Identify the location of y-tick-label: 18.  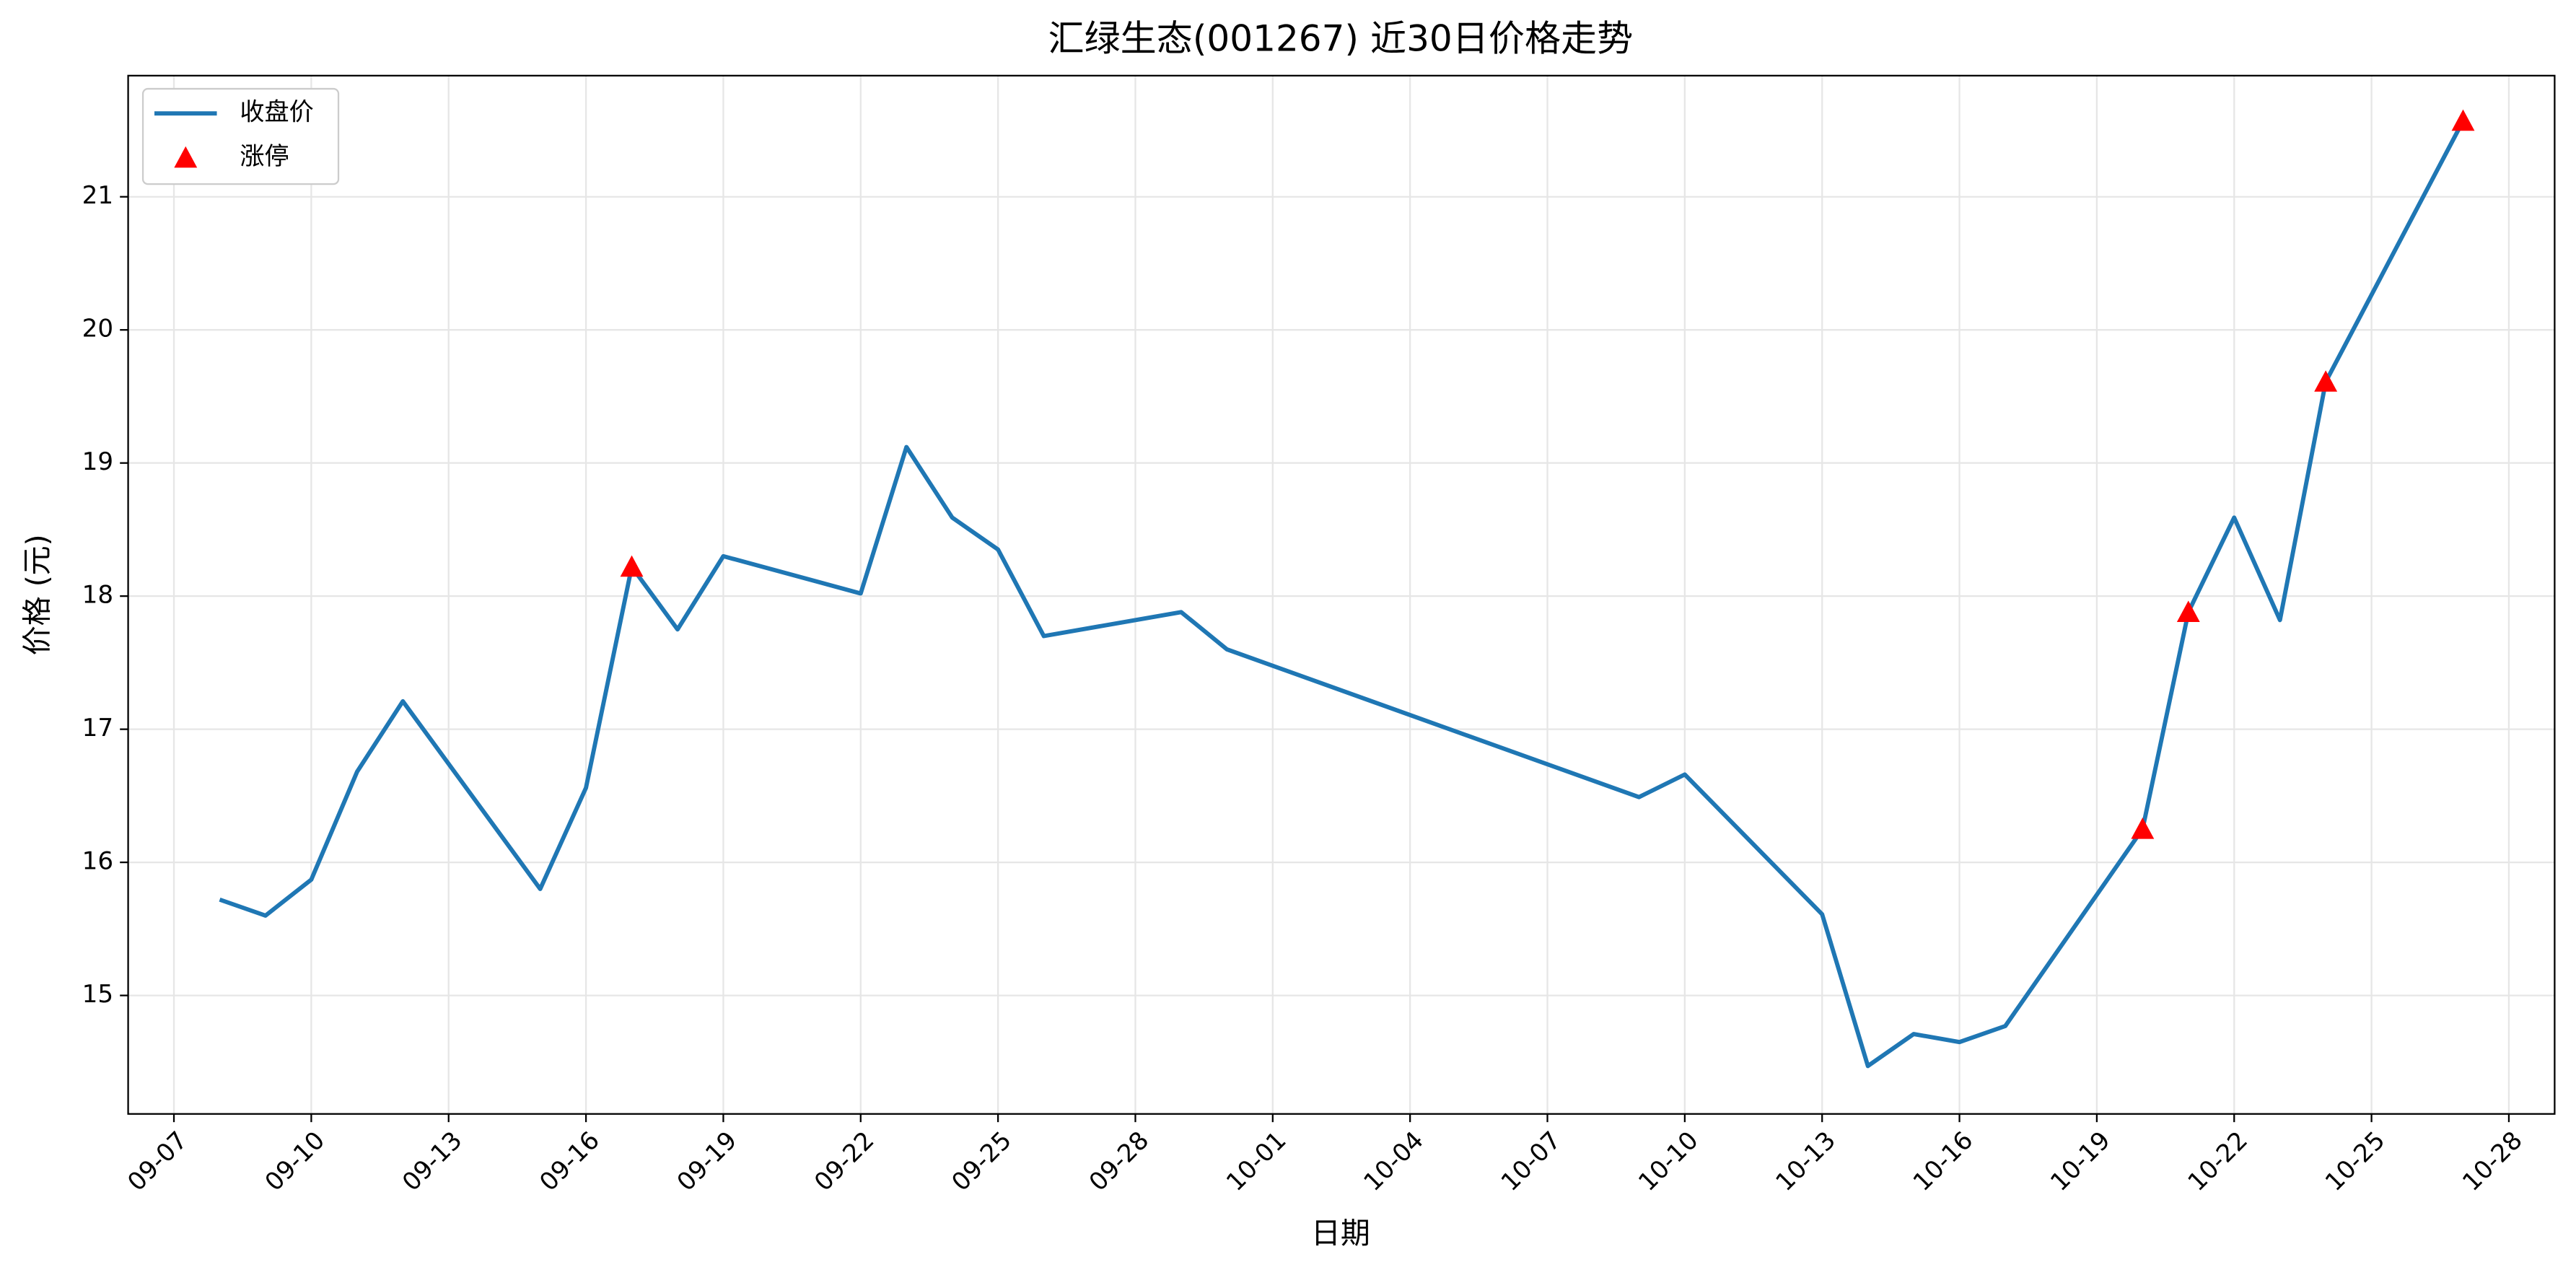
(97, 596).